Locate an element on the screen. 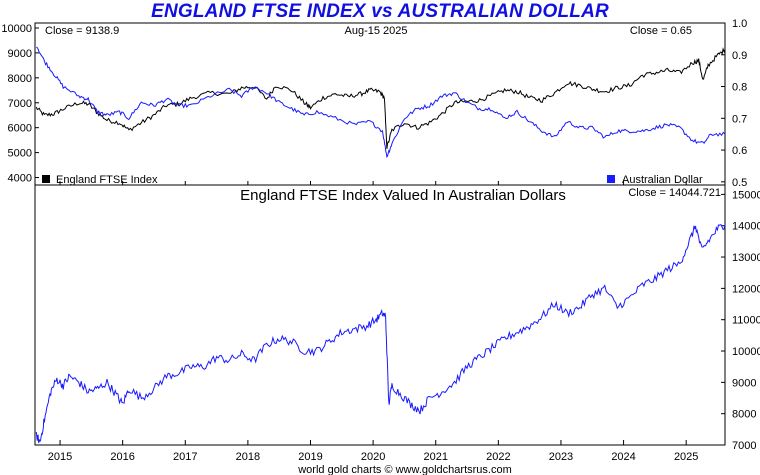  y-tick-label: 15000 is located at coordinates (746, 195).